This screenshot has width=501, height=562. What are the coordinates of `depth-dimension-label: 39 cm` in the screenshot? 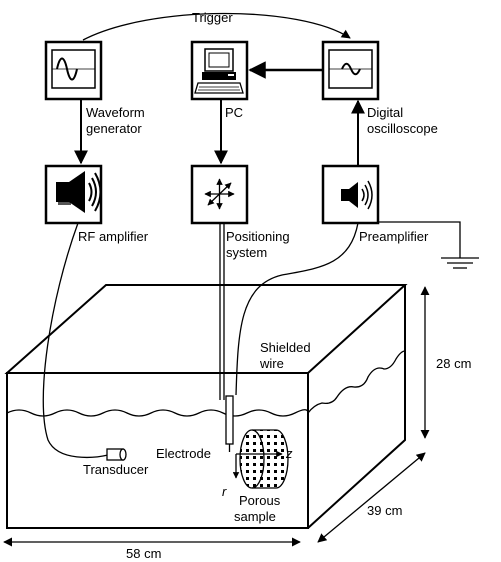 It's located at (384, 510).